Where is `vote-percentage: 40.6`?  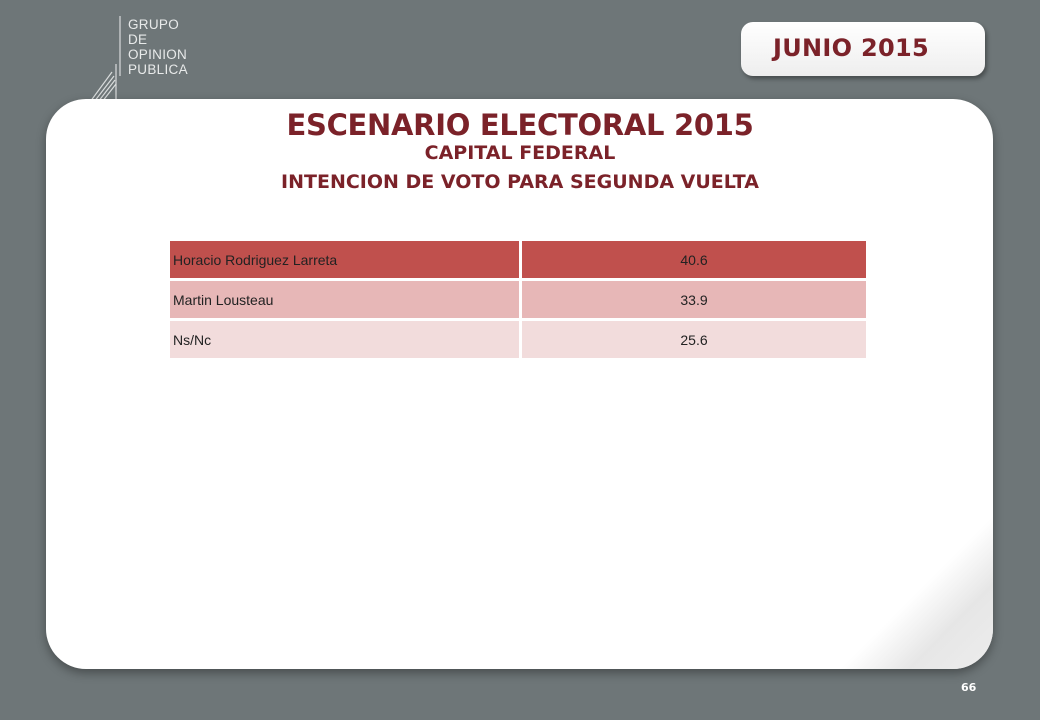 vote-percentage: 40.6 is located at coordinates (692, 259).